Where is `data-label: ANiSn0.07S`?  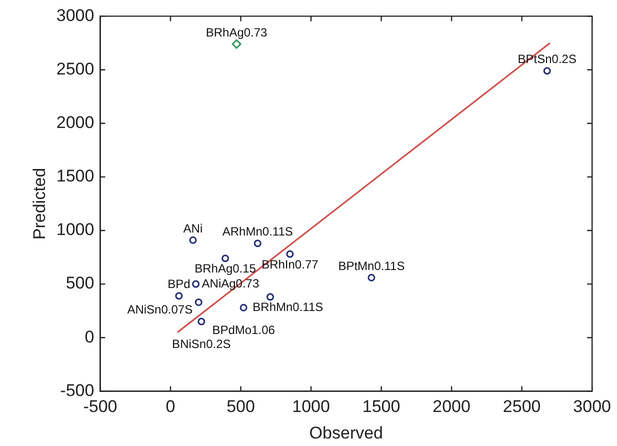 data-label: ANiSn0.07S is located at coordinates (160, 309).